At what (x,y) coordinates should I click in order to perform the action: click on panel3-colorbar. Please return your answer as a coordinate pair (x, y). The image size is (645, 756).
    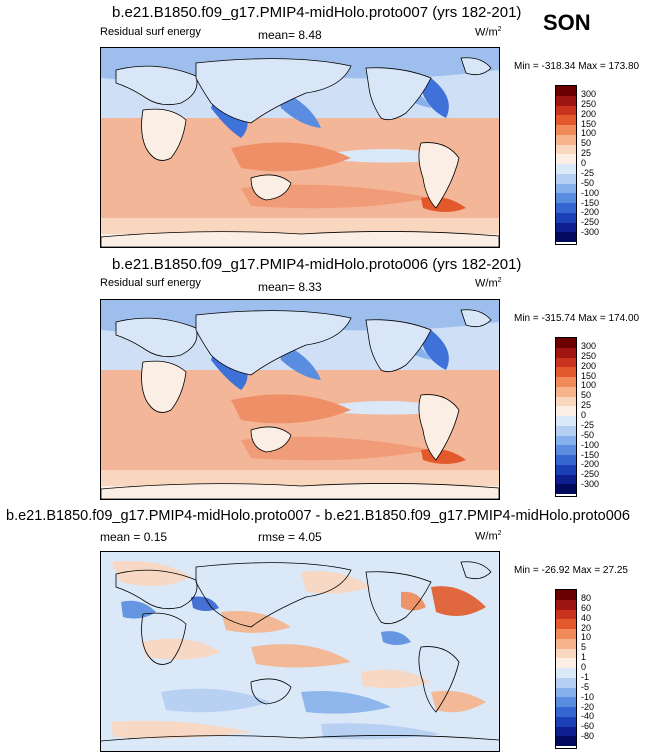
    Looking at the image, I should click on (566, 669).